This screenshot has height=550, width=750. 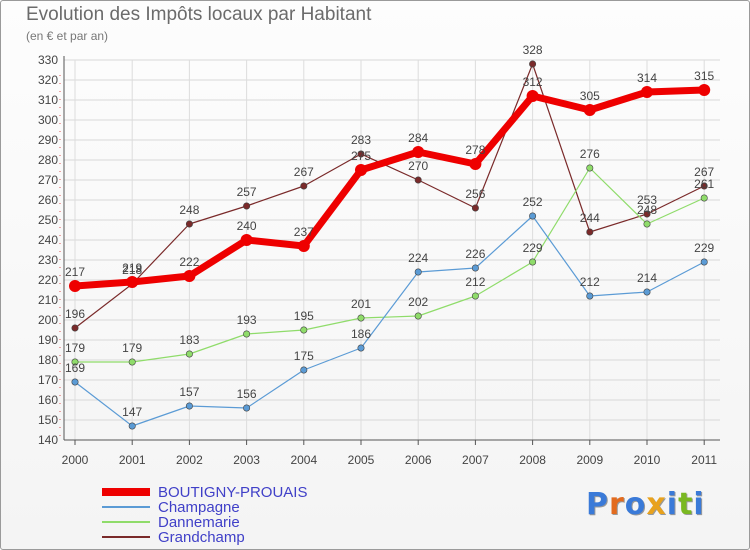 I want to click on data-label-boutigny-prouais: 315, so click(x=704, y=76).